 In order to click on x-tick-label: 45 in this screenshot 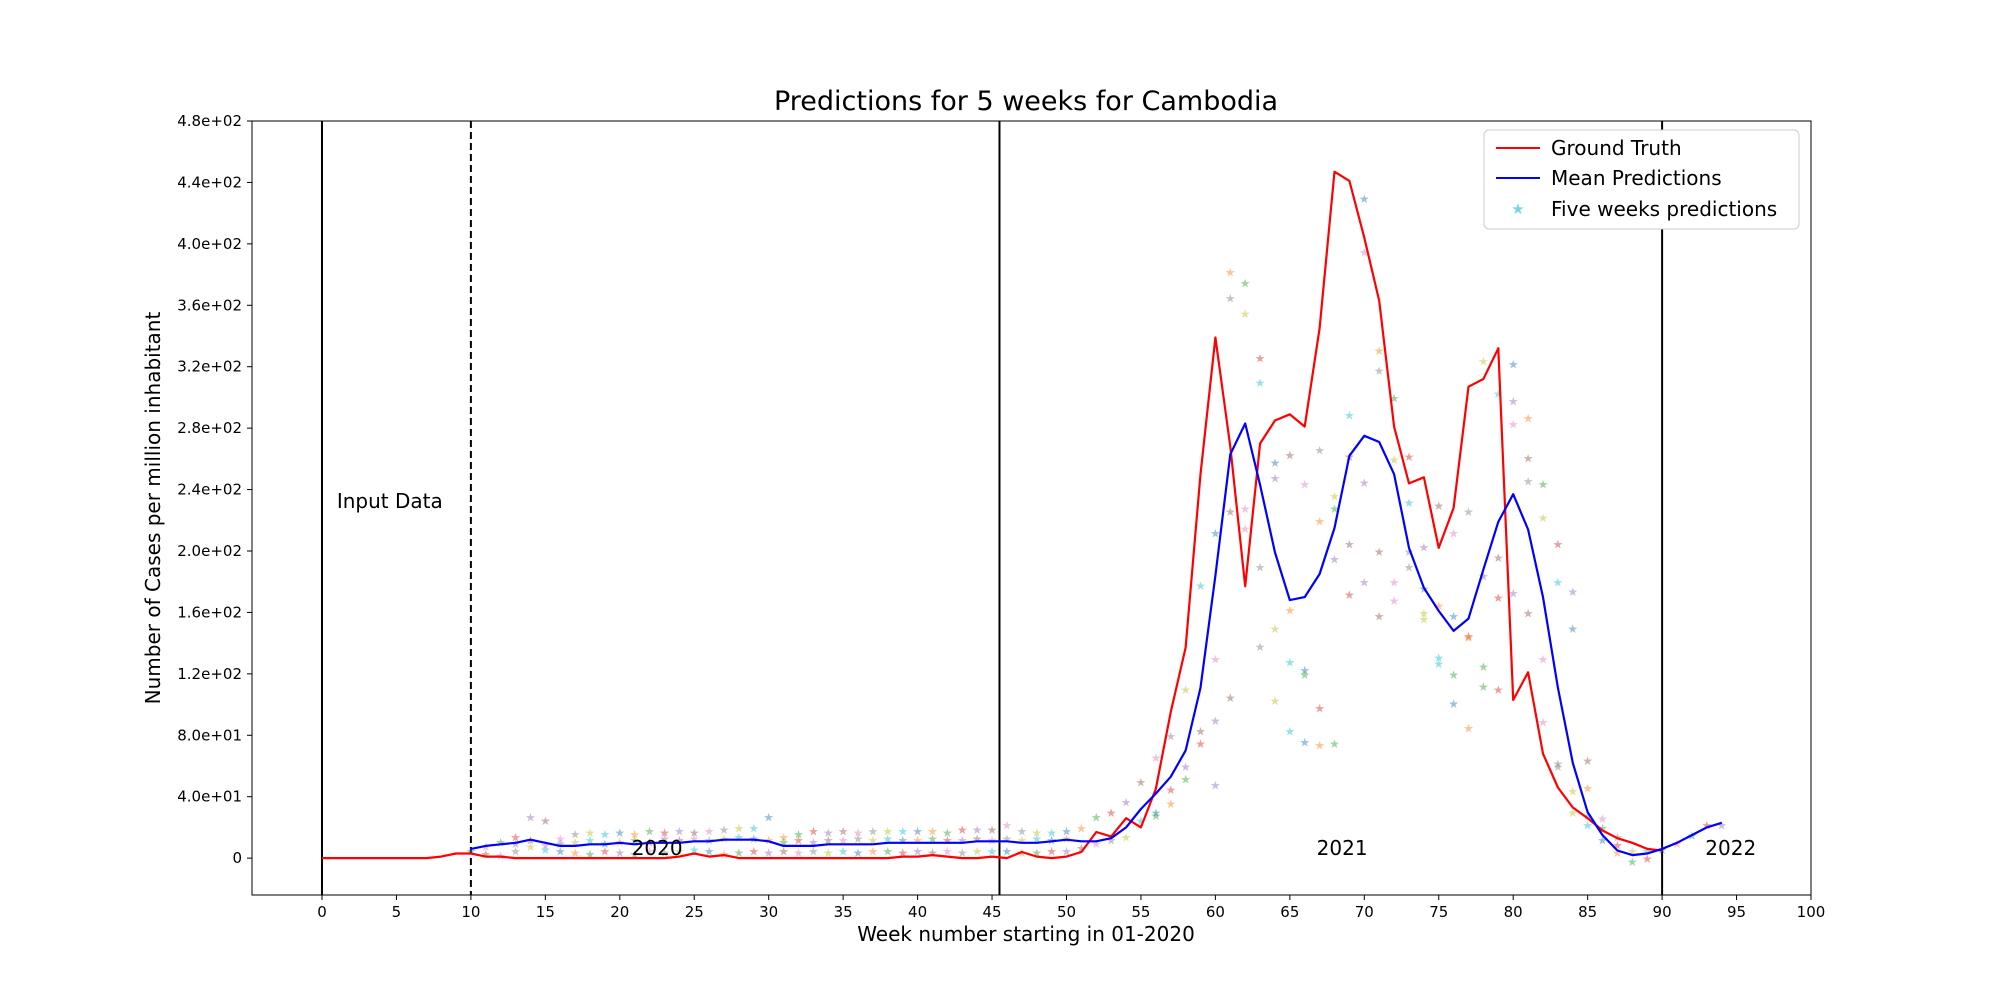, I will do `click(991, 912)`.